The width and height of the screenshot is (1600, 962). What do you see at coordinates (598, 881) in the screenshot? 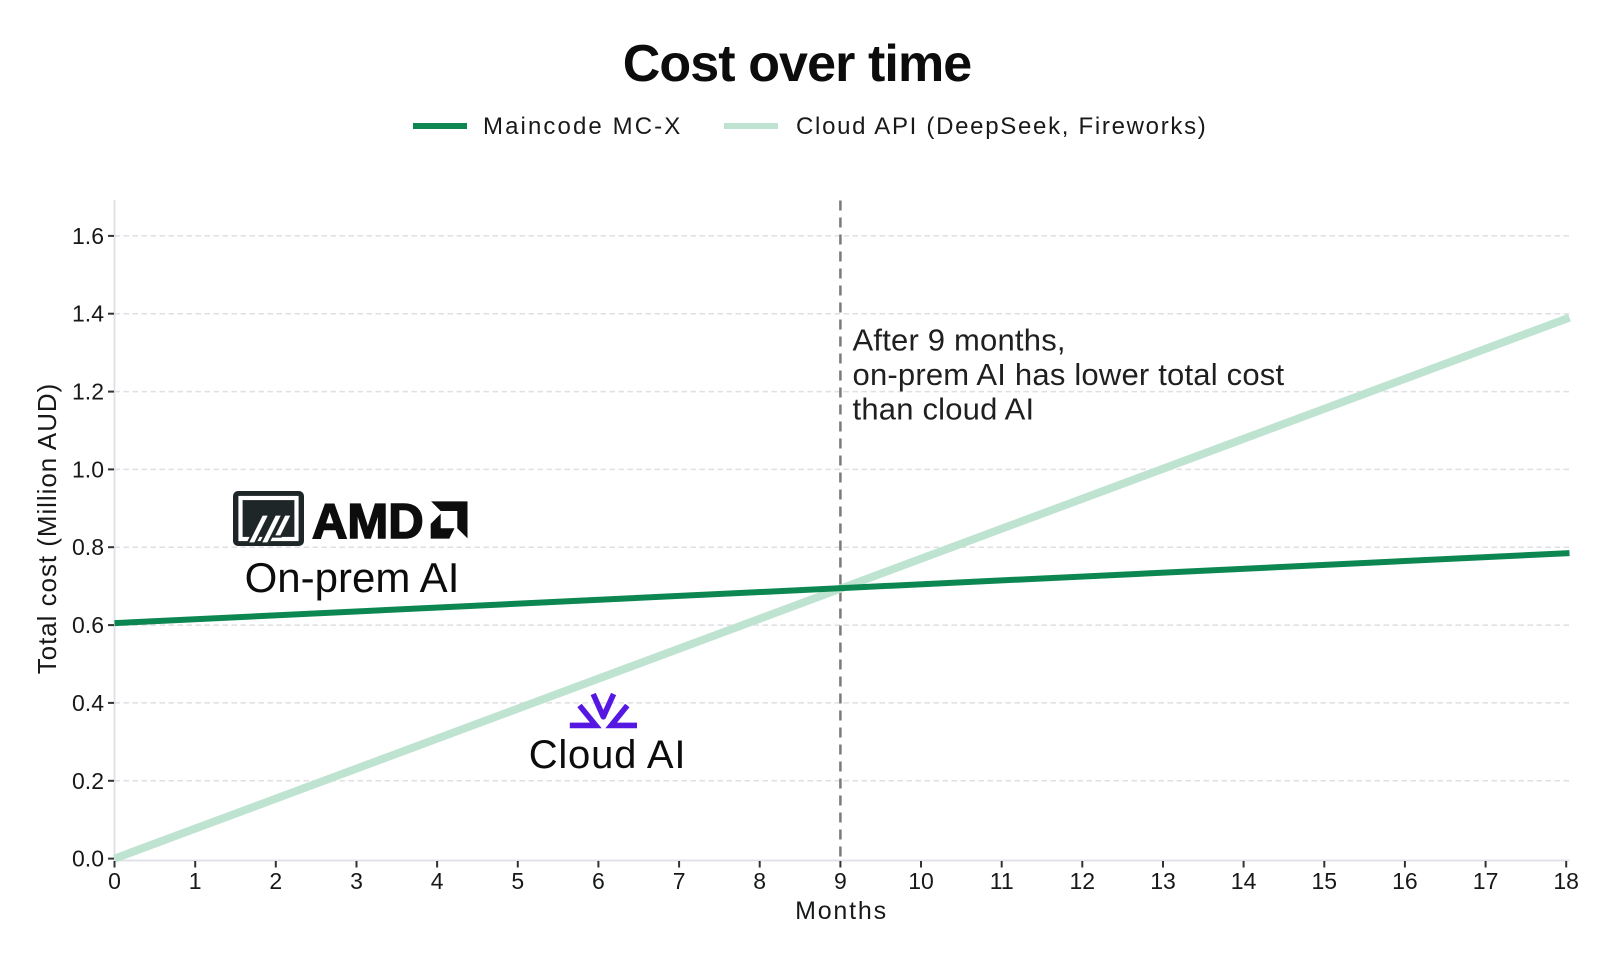
I see `svg-text: 6` at bounding box center [598, 881].